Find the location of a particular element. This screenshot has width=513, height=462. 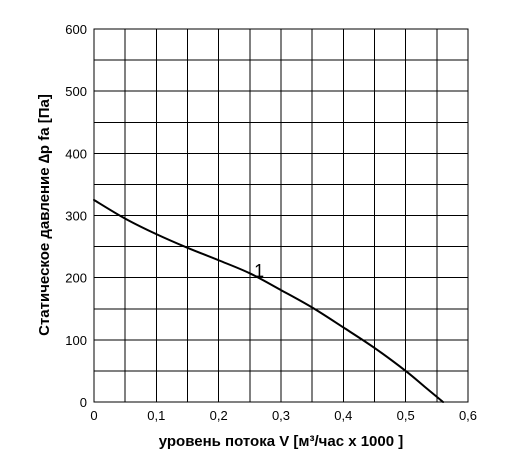

y-tick-label: 600 is located at coordinates (76, 29).